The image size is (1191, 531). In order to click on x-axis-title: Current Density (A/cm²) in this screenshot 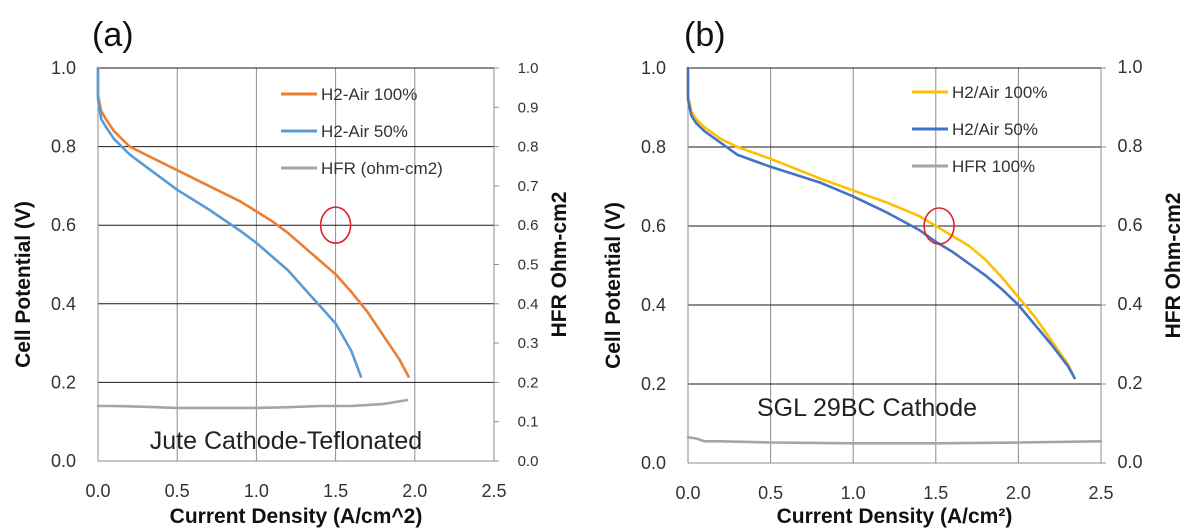, I will do `click(895, 516)`.